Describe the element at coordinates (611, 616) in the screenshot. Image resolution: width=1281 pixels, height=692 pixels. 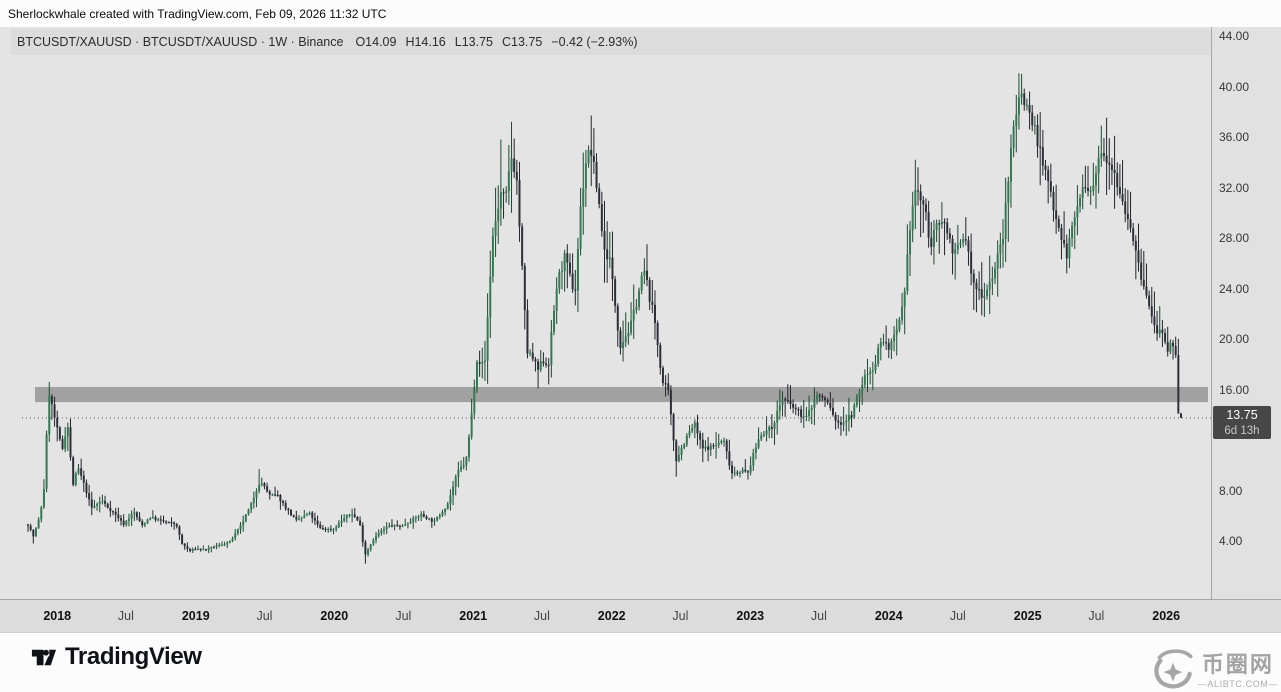
I see `time-tick-year: 2022` at that location.